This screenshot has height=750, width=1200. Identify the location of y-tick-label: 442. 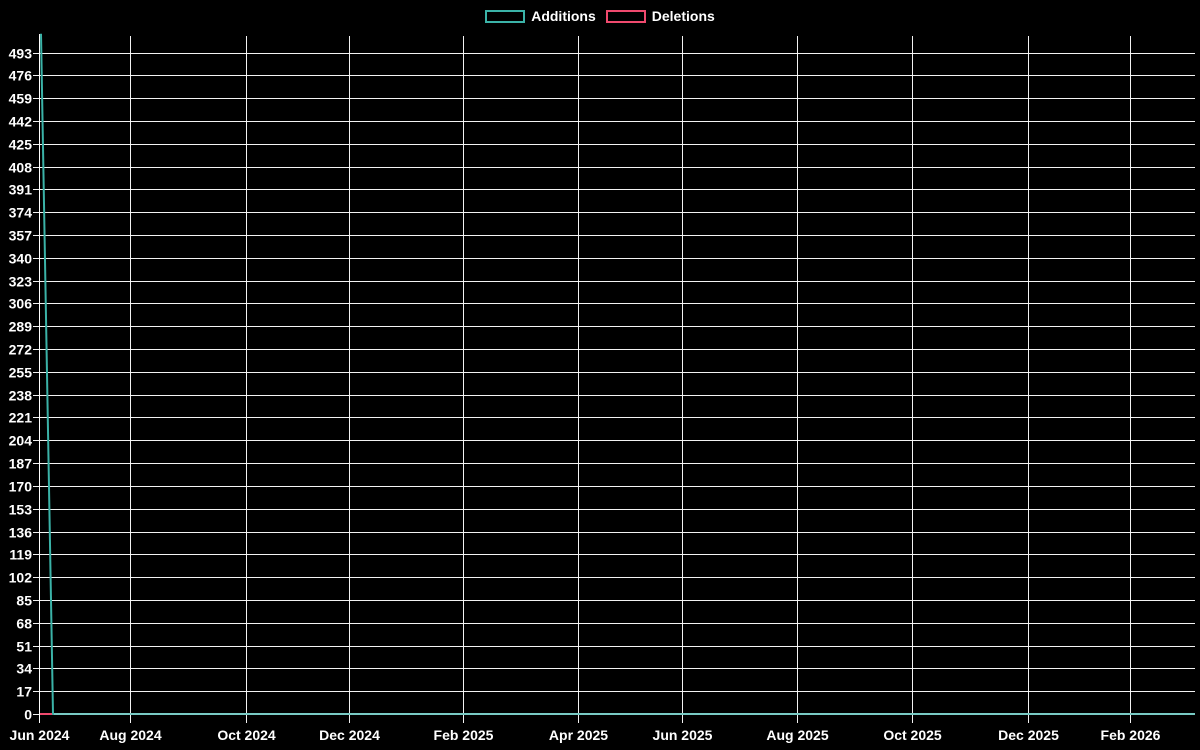
(21, 121).